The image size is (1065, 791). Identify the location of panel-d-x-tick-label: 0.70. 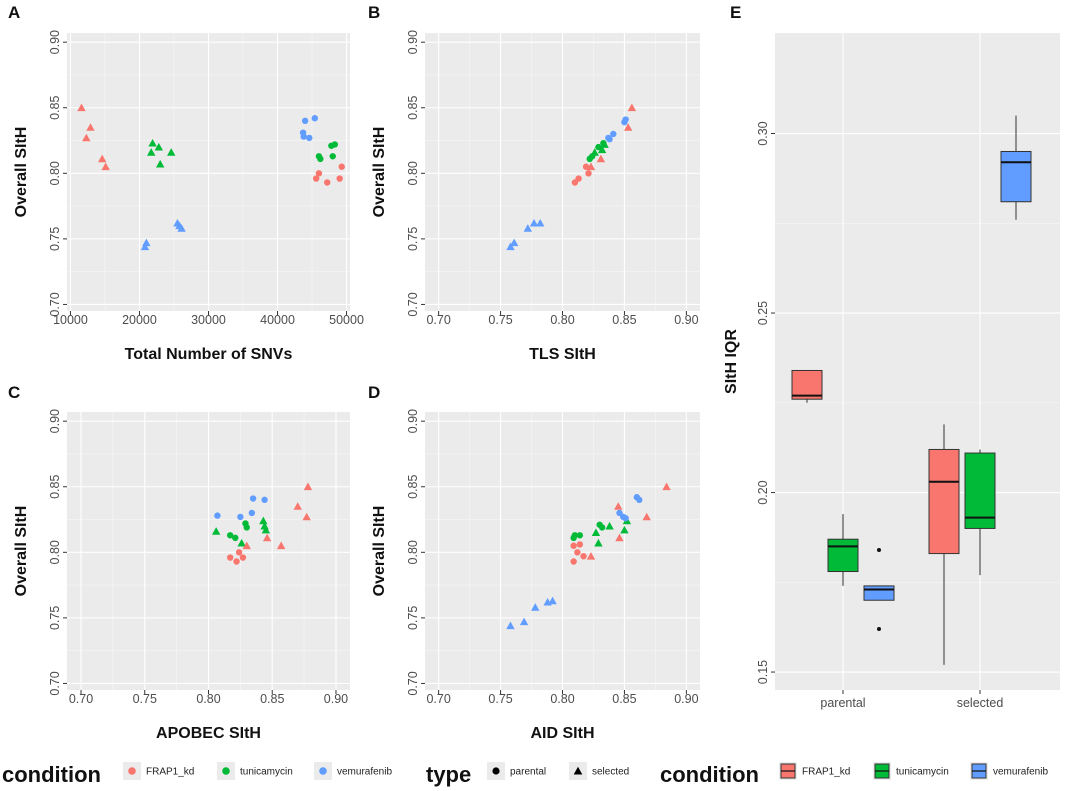
(438, 699).